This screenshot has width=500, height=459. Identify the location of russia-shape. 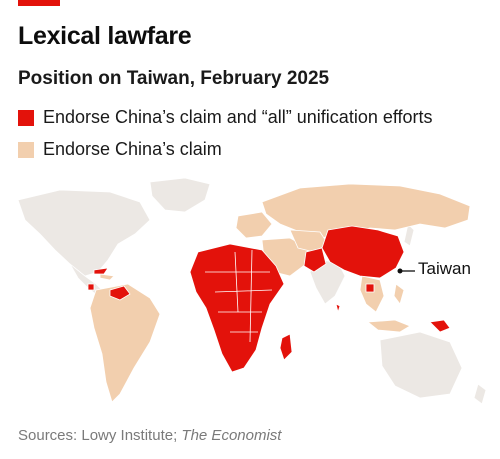
(366, 211).